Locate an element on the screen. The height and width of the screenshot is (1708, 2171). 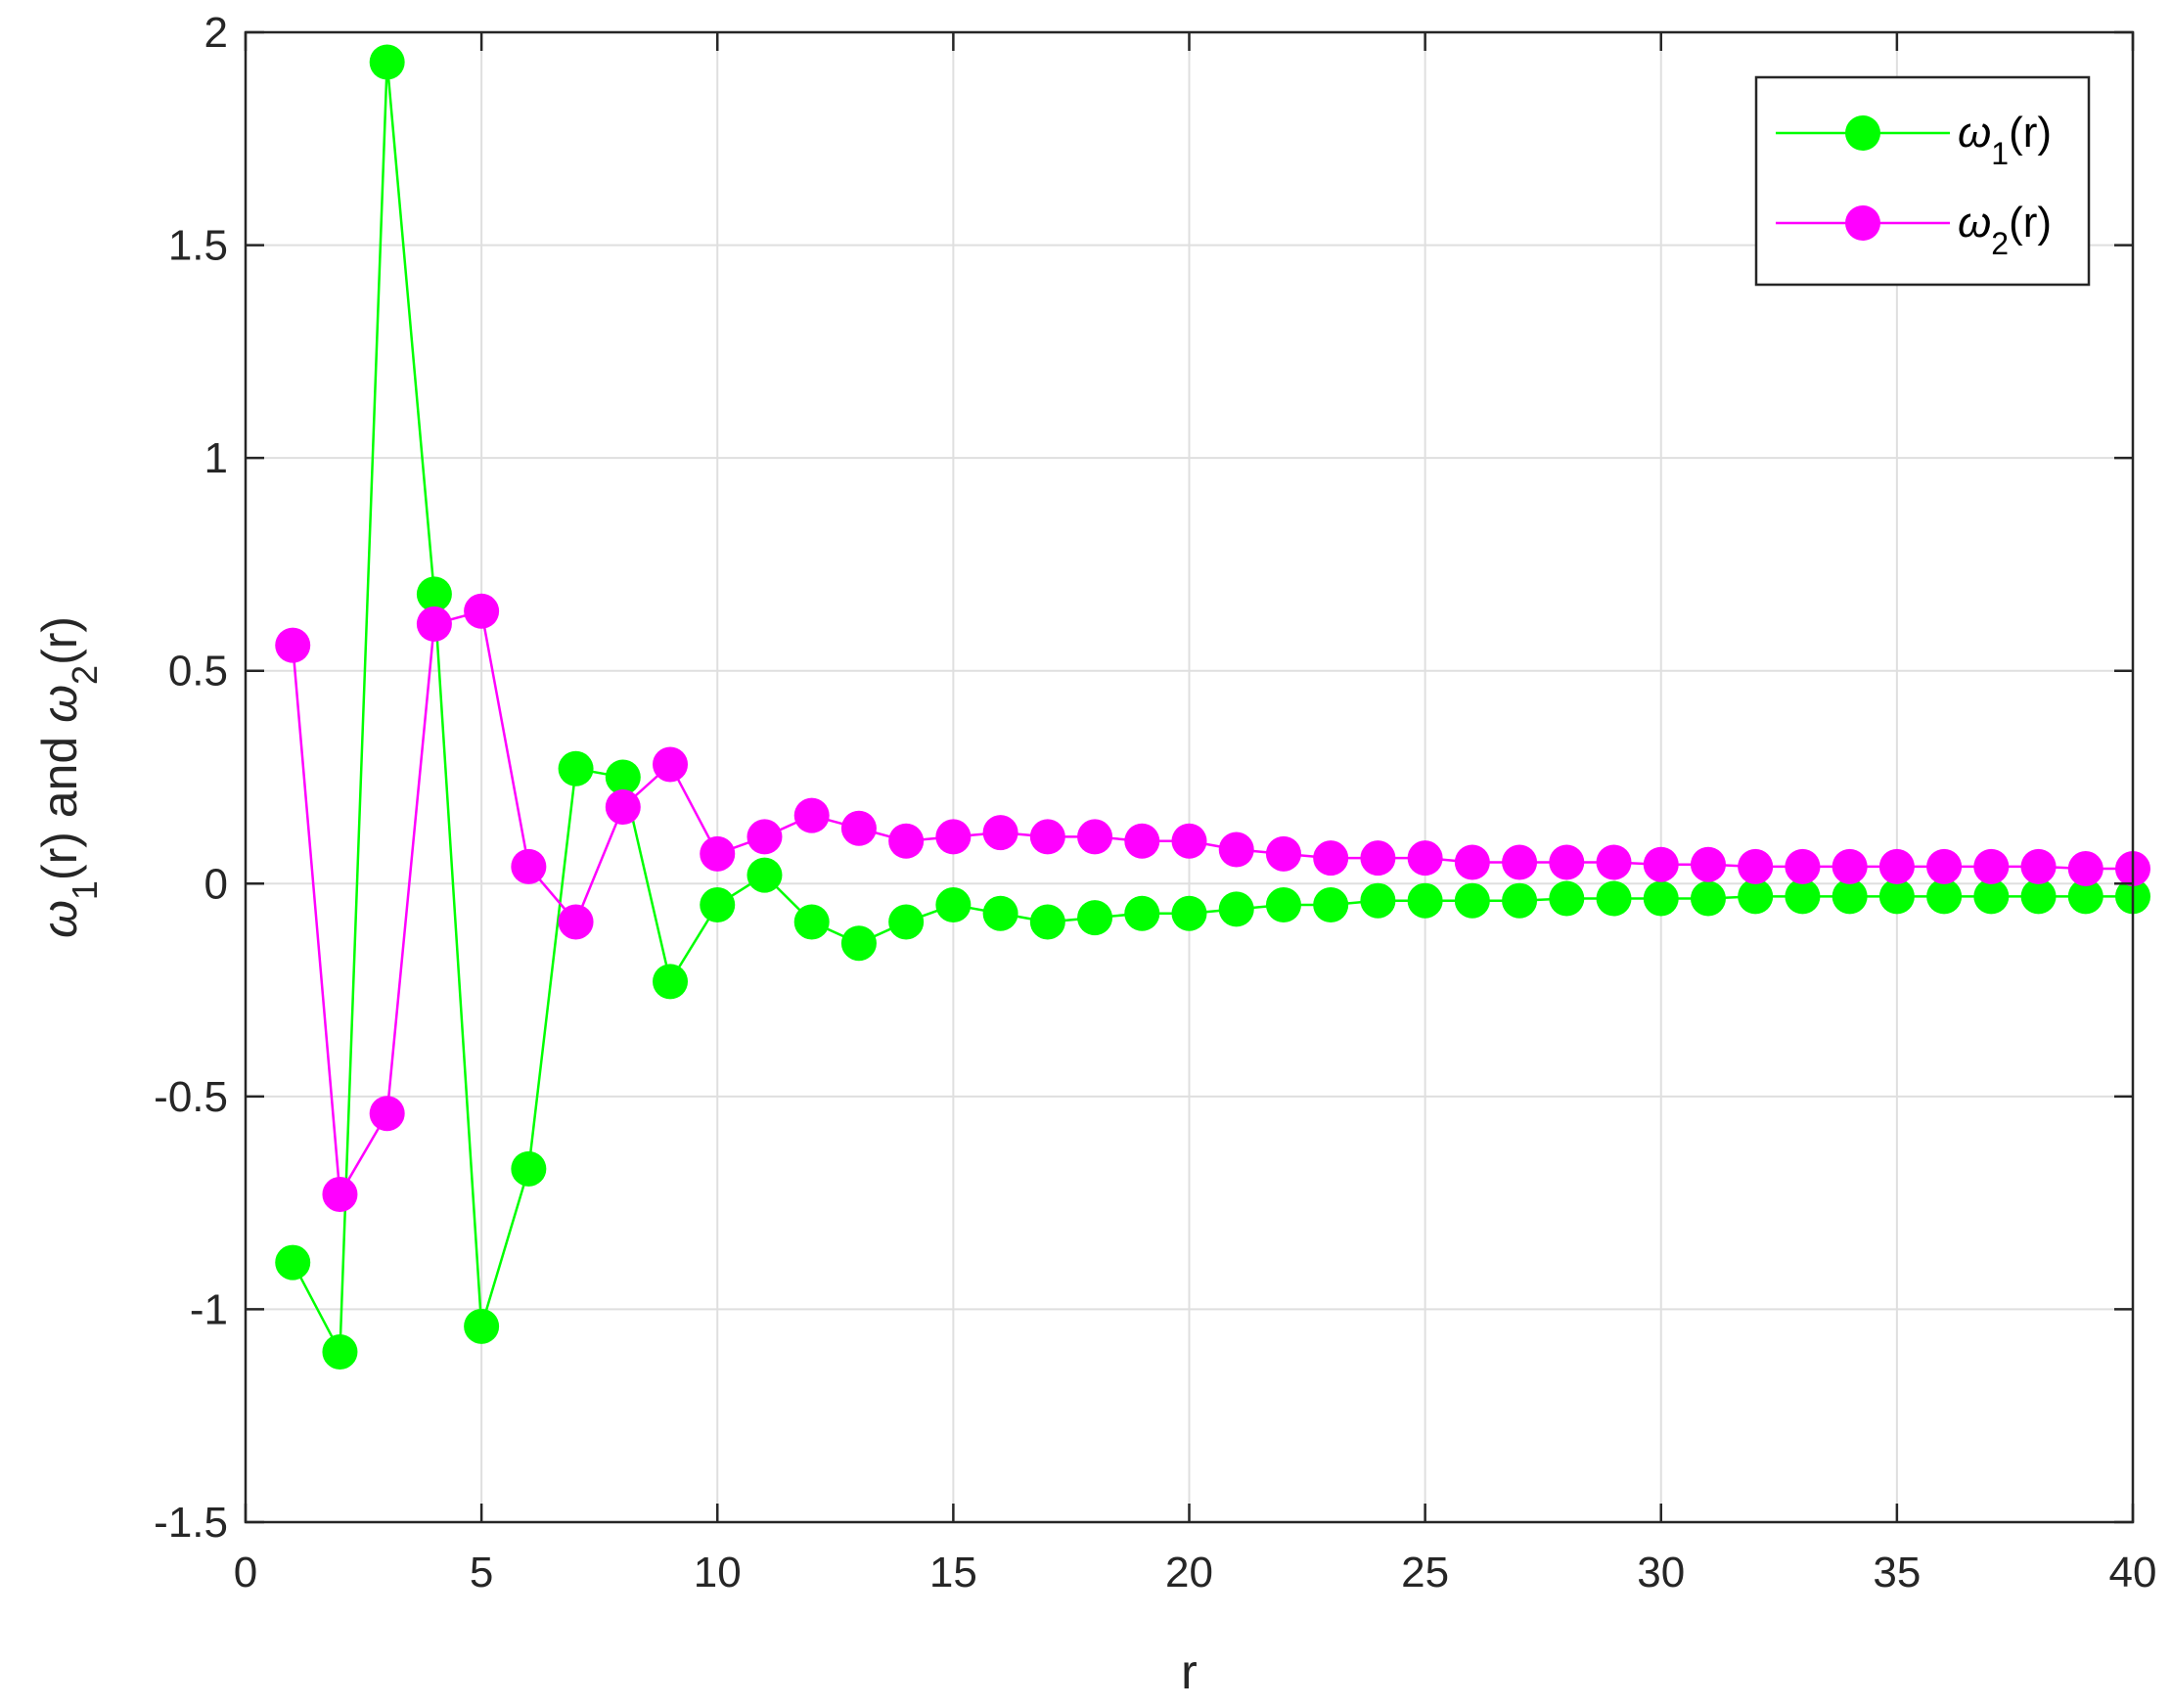
y-tick-label: 0 is located at coordinates (216, 884).